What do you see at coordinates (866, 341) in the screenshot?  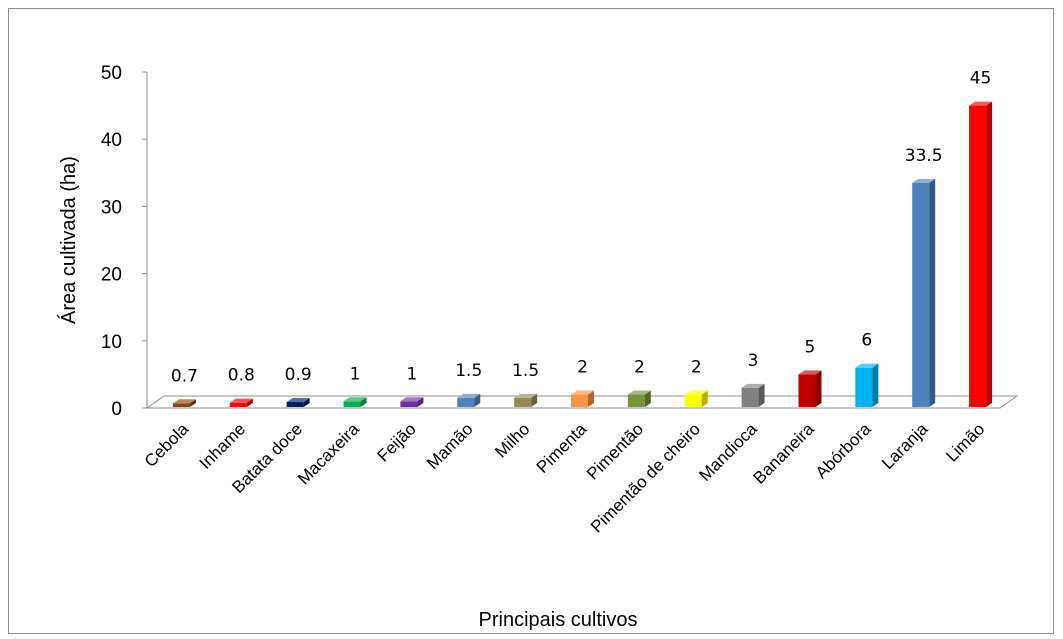 I see `data-label: 6` at bounding box center [866, 341].